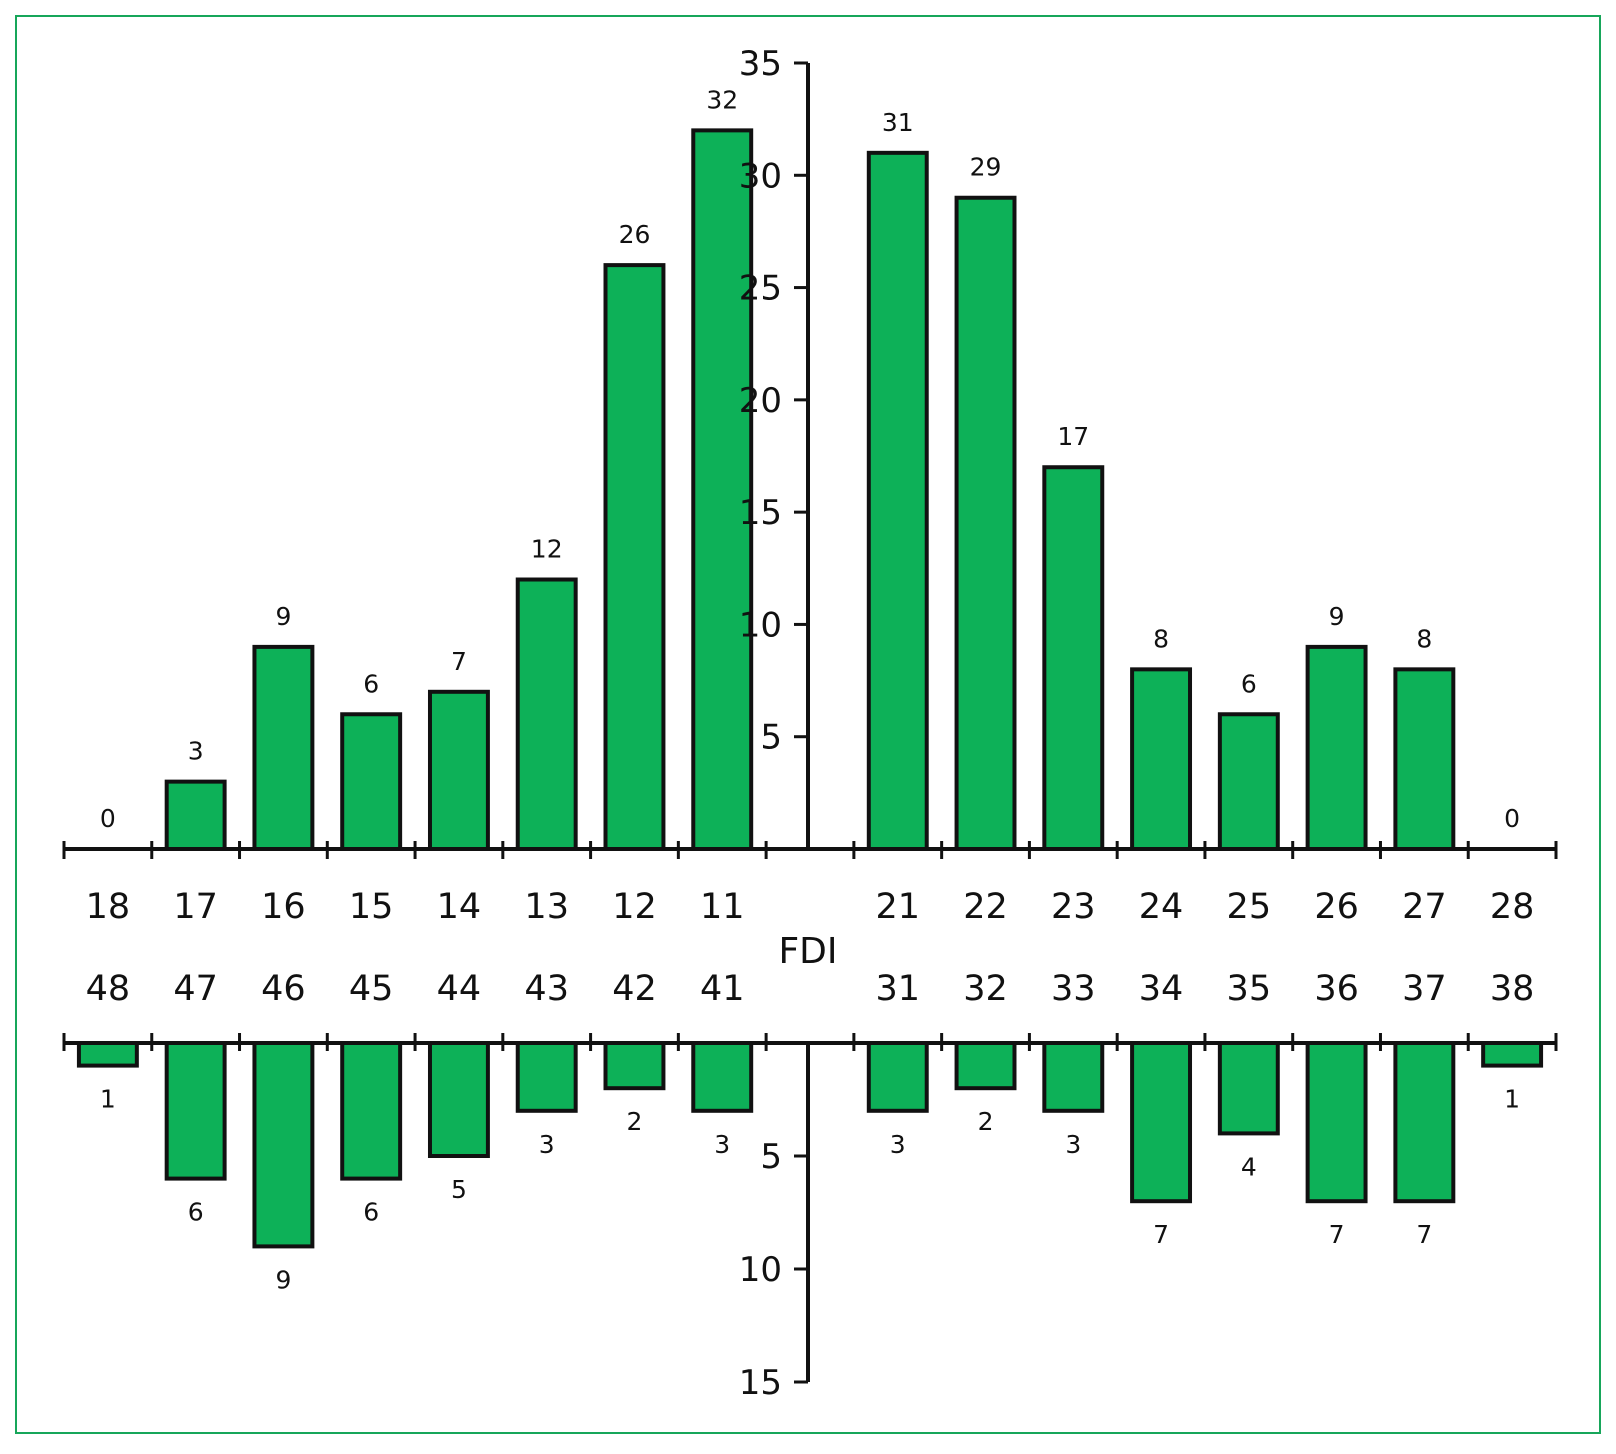 The height and width of the screenshot is (1454, 1616). Describe the element at coordinates (985, 907) in the screenshot. I see `upper-category-label-22: 22` at that location.